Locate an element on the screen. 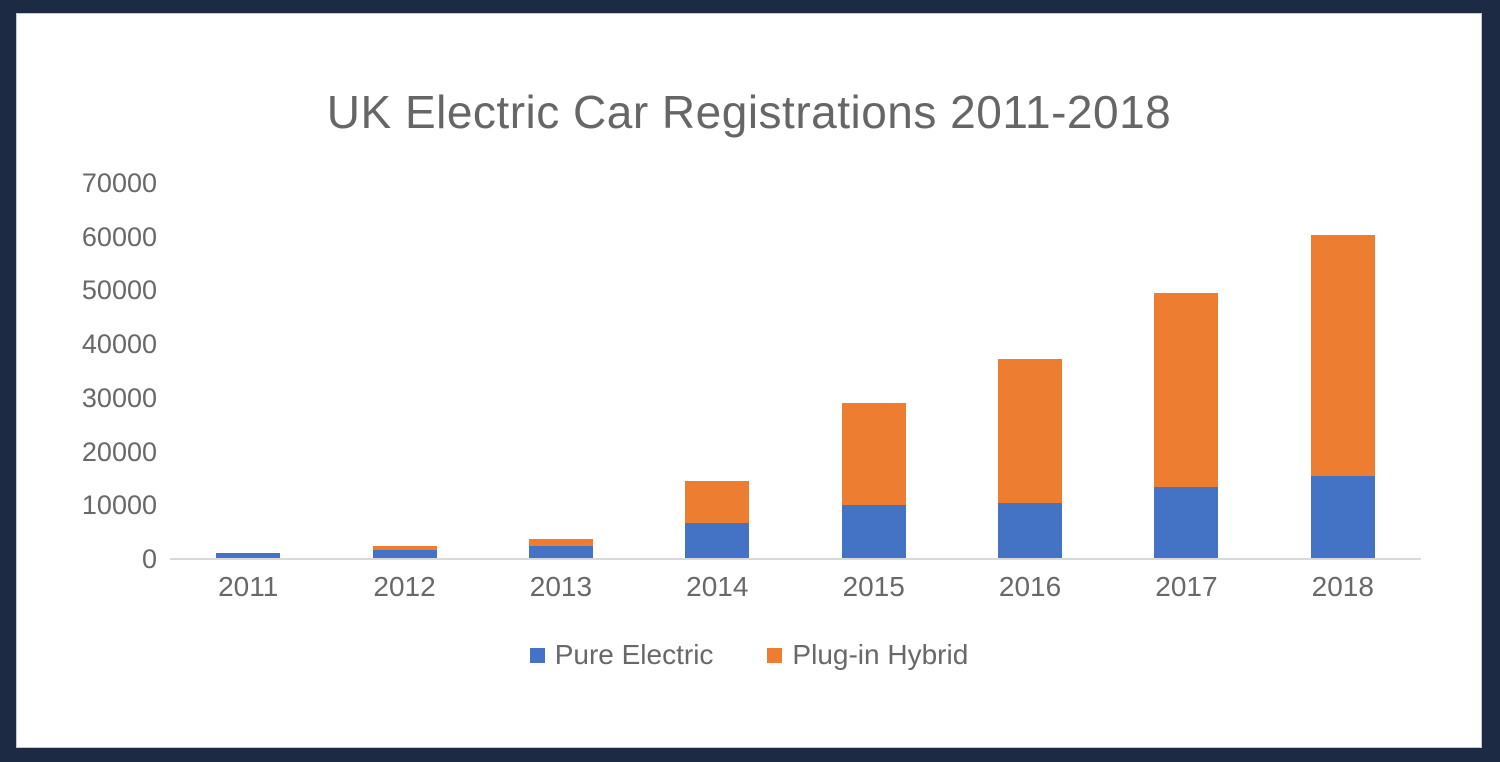 Image resolution: width=1500 pixels, height=762 pixels. x-tick-label: 2017 is located at coordinates (1186, 586).